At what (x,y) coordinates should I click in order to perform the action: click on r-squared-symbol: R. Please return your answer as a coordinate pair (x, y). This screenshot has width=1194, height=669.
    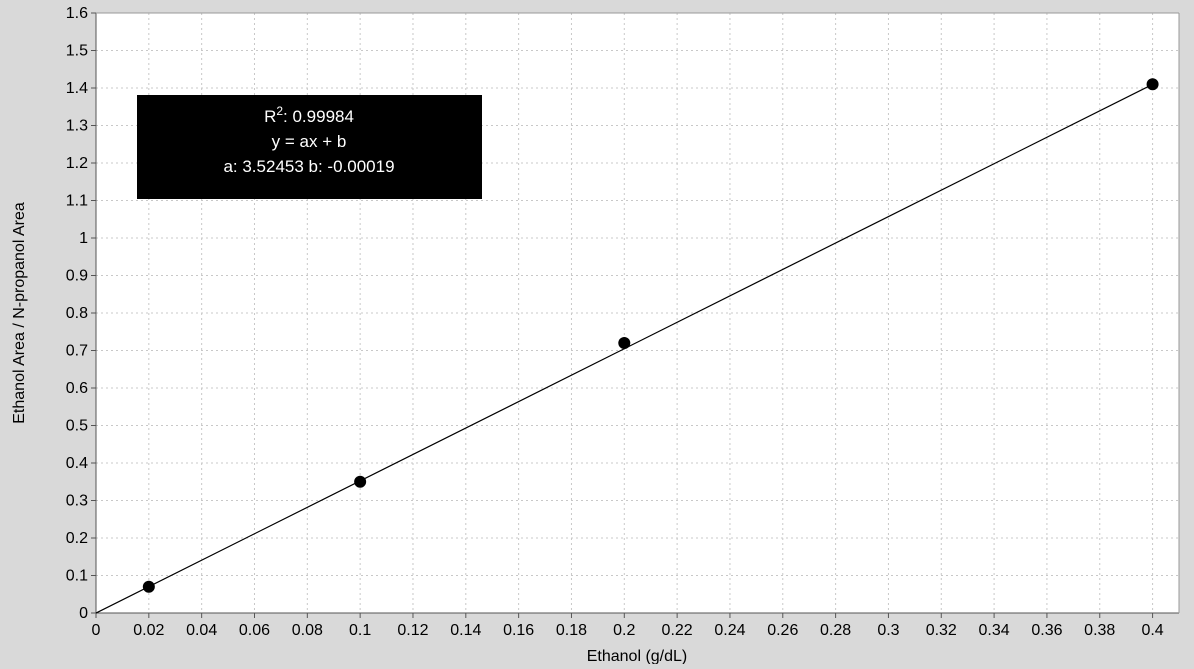
    Looking at the image, I should click on (270, 116).